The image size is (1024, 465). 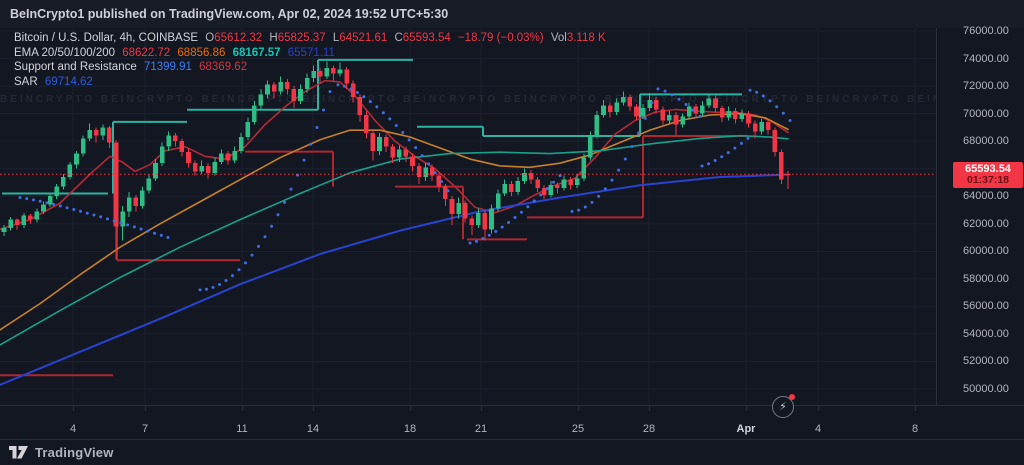 What do you see at coordinates (145, 429) in the screenshot?
I see `date-tick-label: 7` at bounding box center [145, 429].